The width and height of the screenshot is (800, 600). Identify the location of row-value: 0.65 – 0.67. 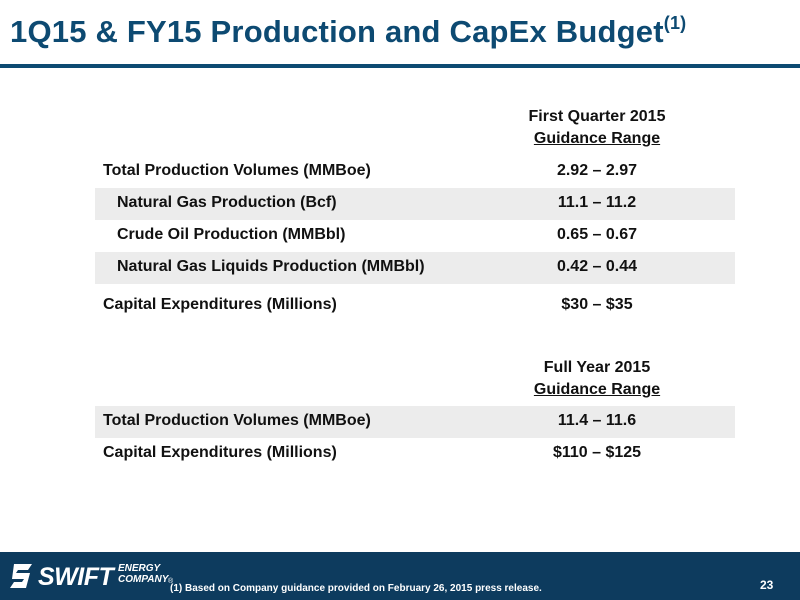
(597, 234).